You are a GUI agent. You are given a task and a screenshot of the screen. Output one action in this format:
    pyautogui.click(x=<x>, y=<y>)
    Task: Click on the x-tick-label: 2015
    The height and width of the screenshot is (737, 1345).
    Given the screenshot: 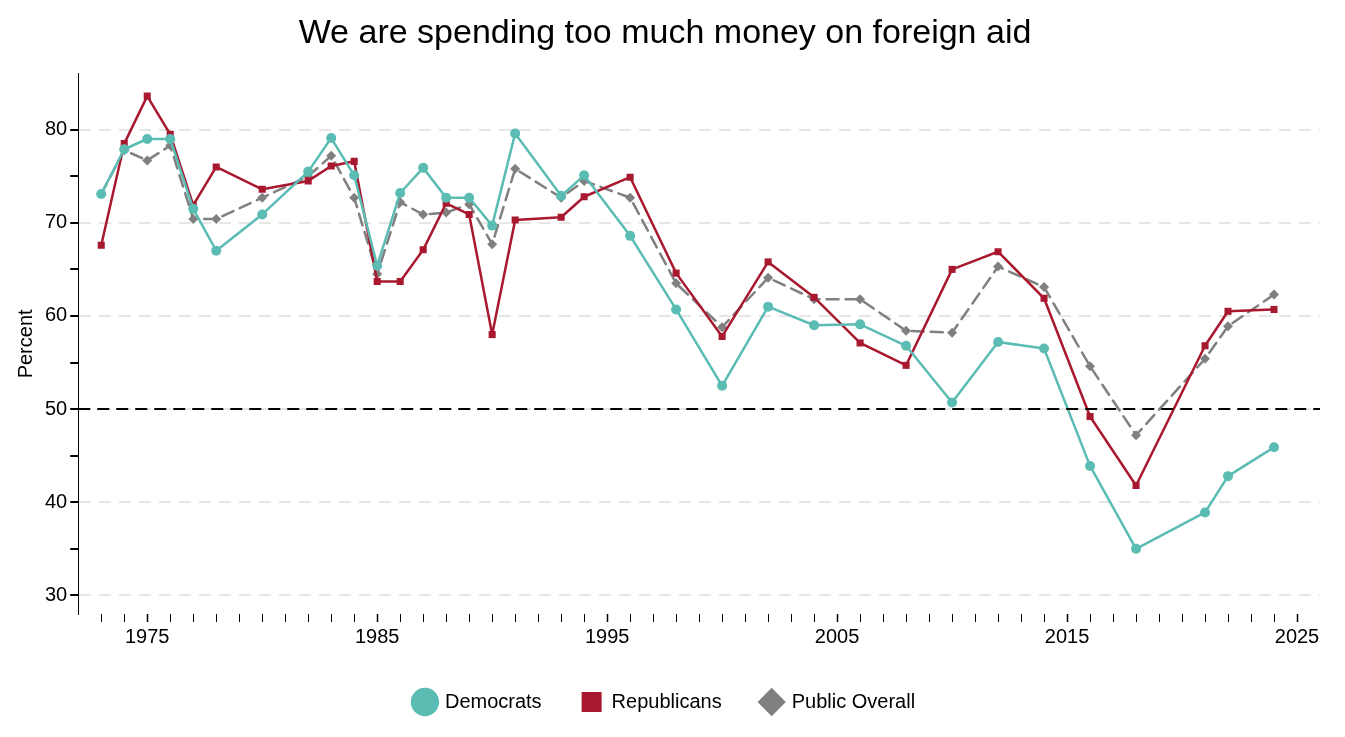 What is the action you would take?
    pyautogui.click(x=1067, y=635)
    